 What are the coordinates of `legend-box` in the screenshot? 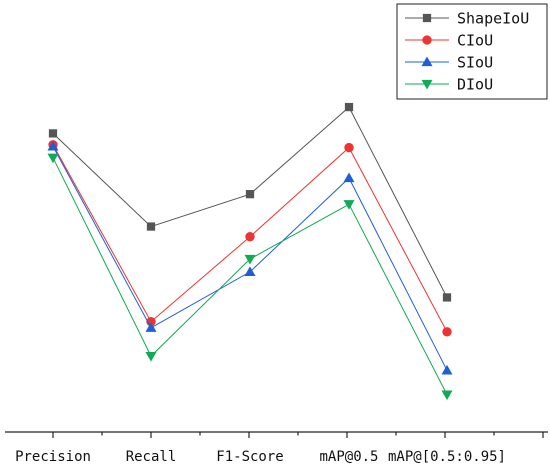 It's located at (472, 51).